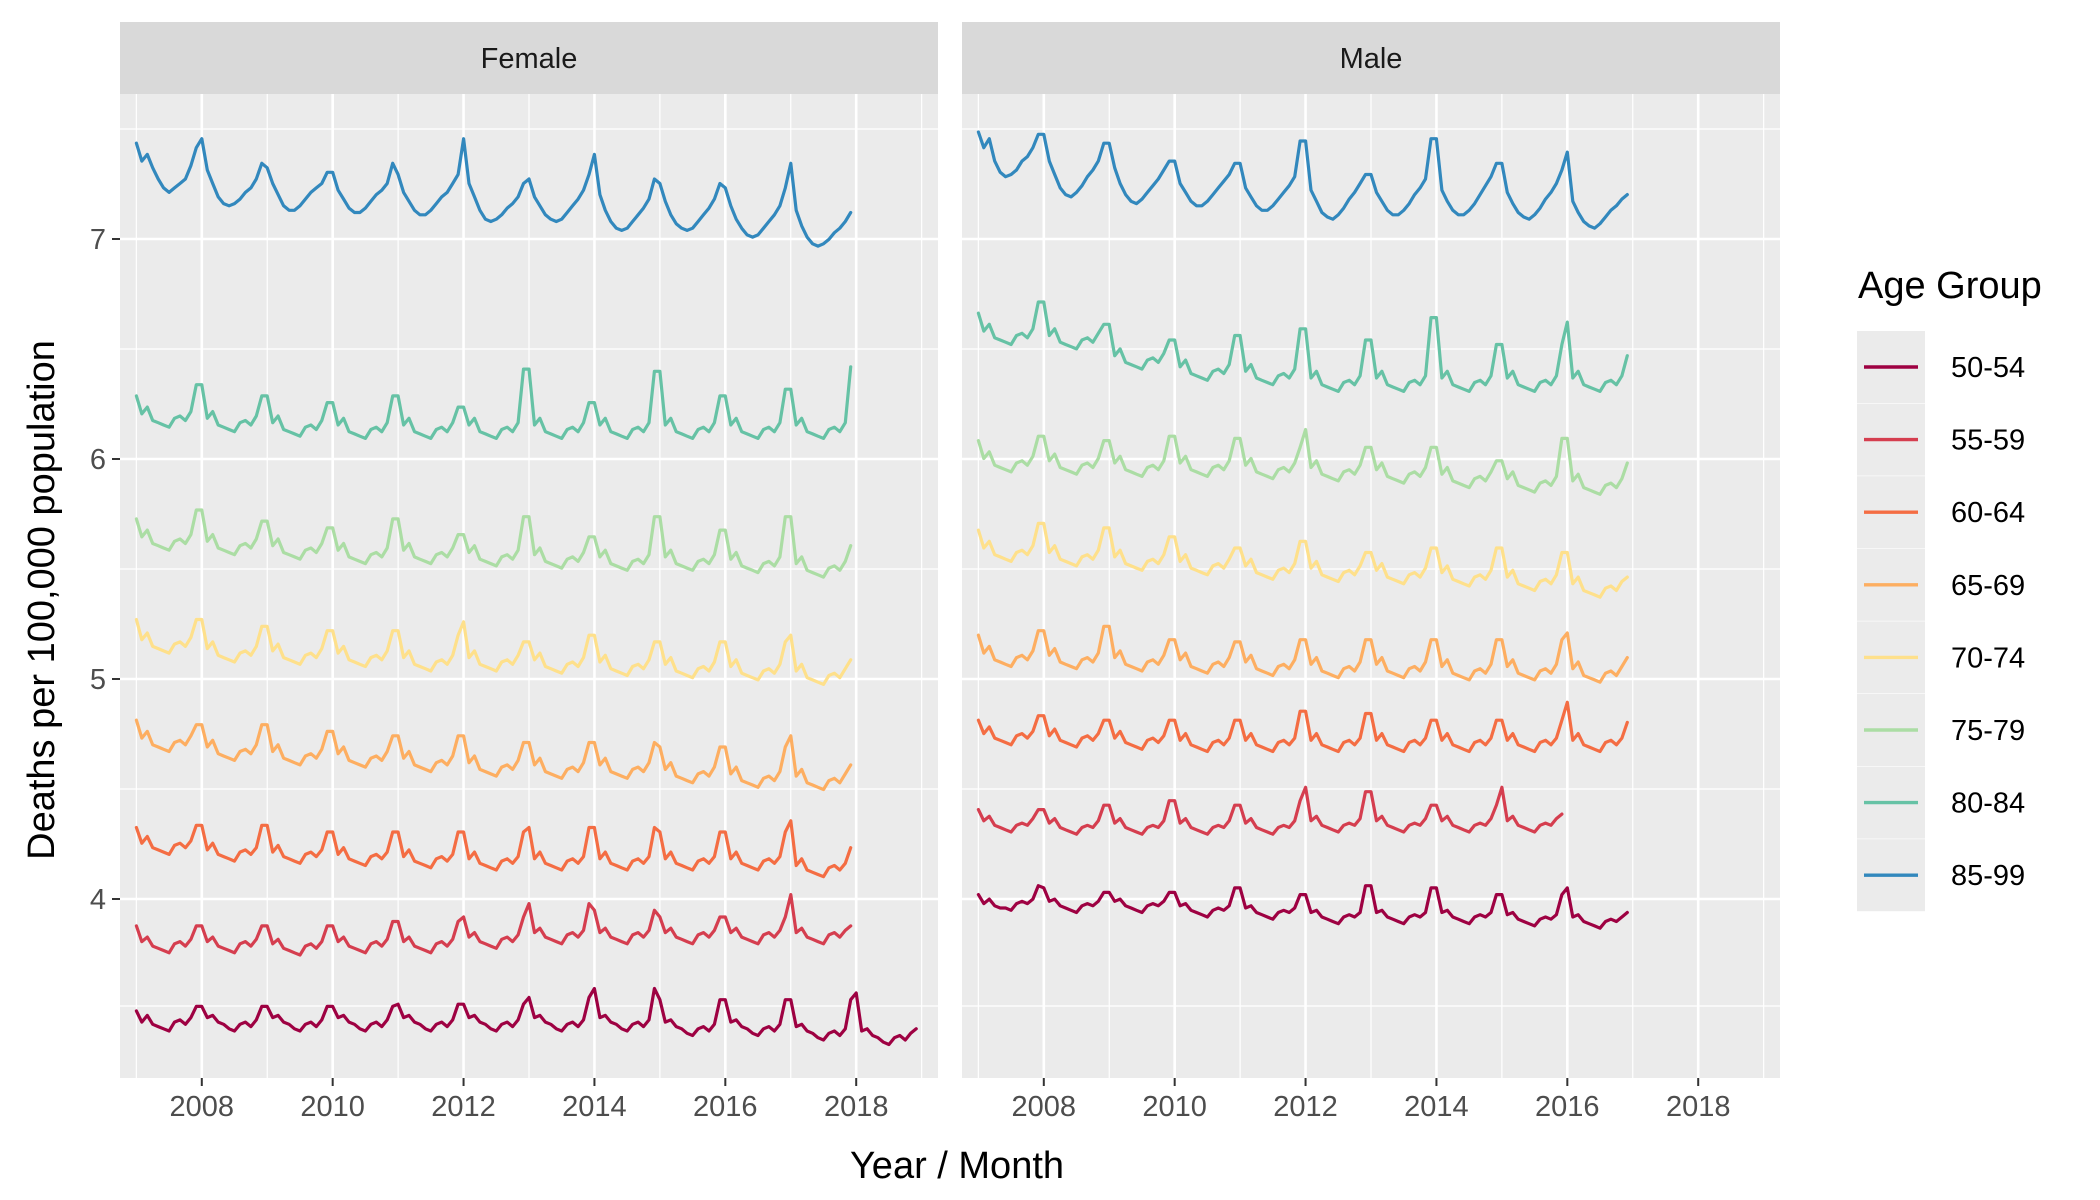  What do you see at coordinates (1941, 584) in the screenshot?
I see `legend-item-65-69: 65-69` at bounding box center [1941, 584].